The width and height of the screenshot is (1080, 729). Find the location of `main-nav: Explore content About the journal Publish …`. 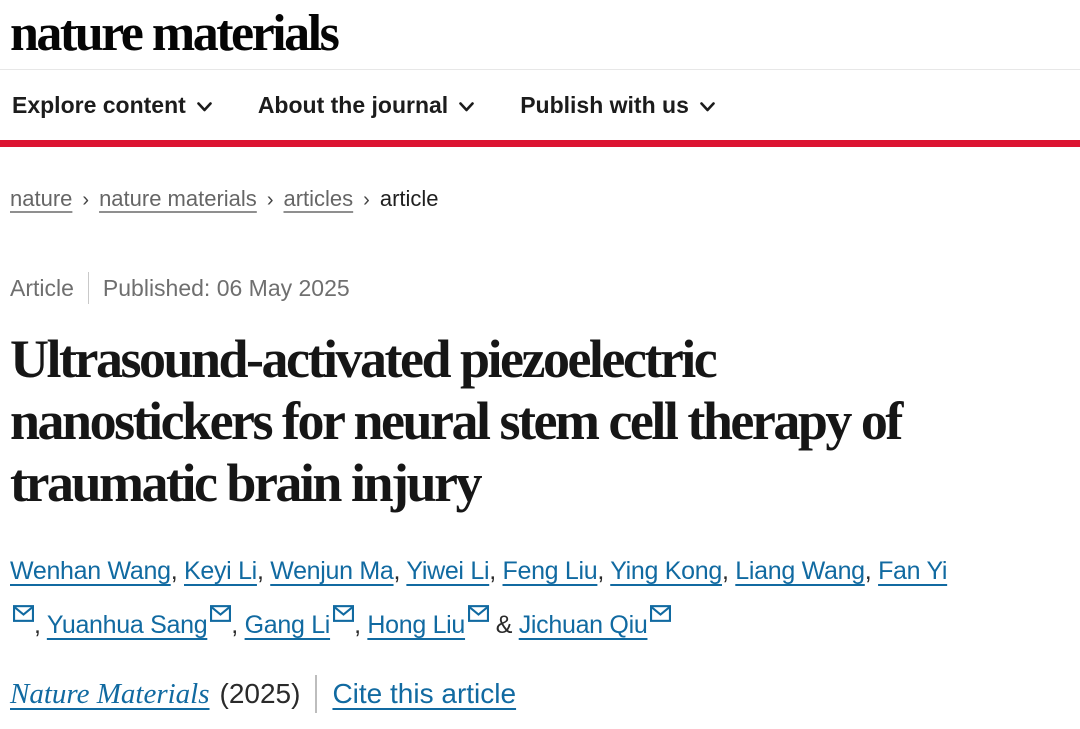

main-nav: Explore content About the journal Publish … is located at coordinates (540, 105).